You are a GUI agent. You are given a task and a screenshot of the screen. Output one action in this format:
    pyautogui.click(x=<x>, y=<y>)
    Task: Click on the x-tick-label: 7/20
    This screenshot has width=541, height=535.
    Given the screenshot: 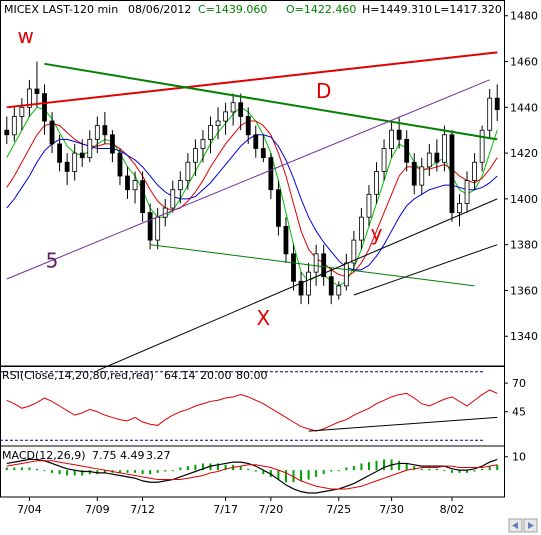 What is the action you would take?
    pyautogui.click(x=271, y=509)
    